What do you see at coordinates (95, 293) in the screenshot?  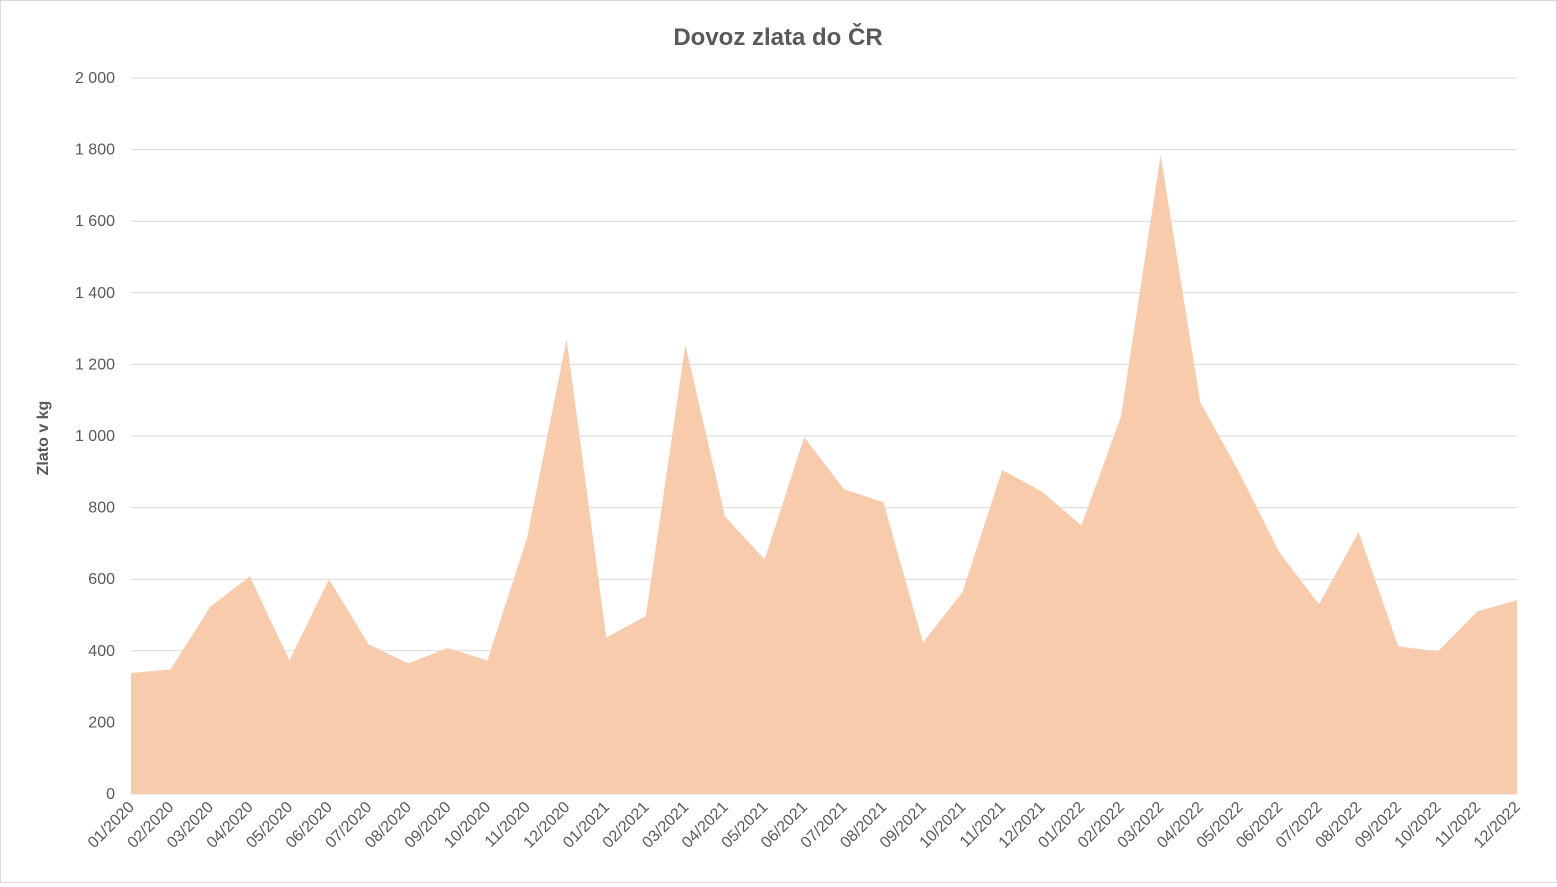 I see `y-tick-label: 1 400` at bounding box center [95, 293].